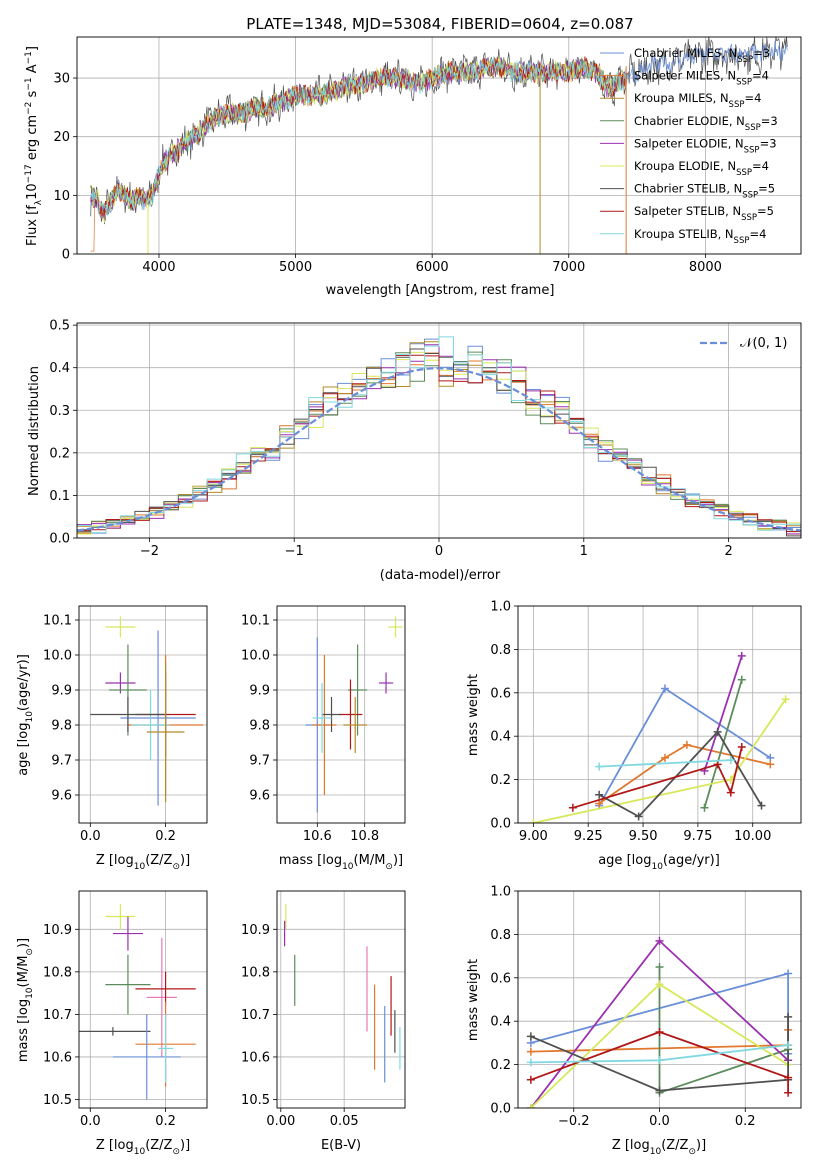 The image size is (819, 1170). I want to click on y-tick-label: 0.6, so click(500, 693).